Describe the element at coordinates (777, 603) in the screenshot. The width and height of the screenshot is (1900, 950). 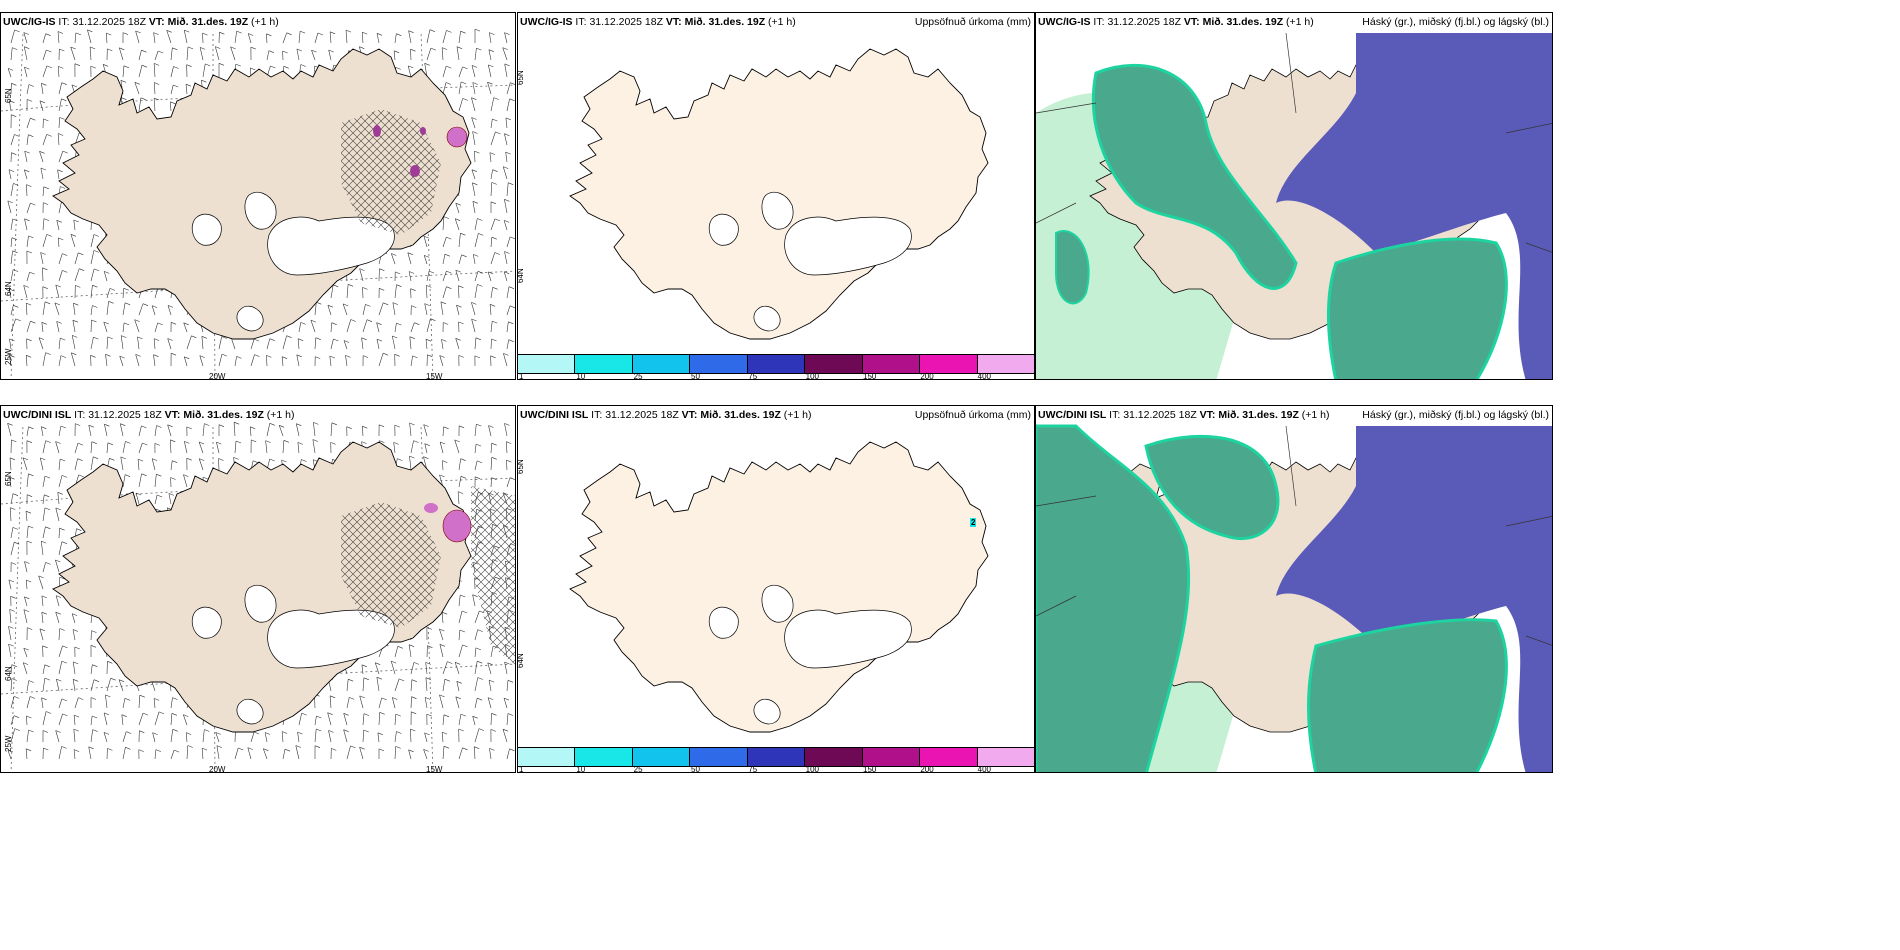
I see `glacier` at that location.